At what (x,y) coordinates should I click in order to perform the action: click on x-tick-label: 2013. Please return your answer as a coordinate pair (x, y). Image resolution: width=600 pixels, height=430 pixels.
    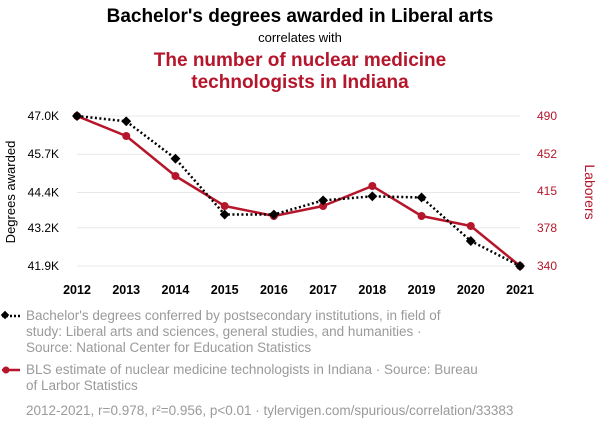
    Looking at the image, I should click on (126, 290).